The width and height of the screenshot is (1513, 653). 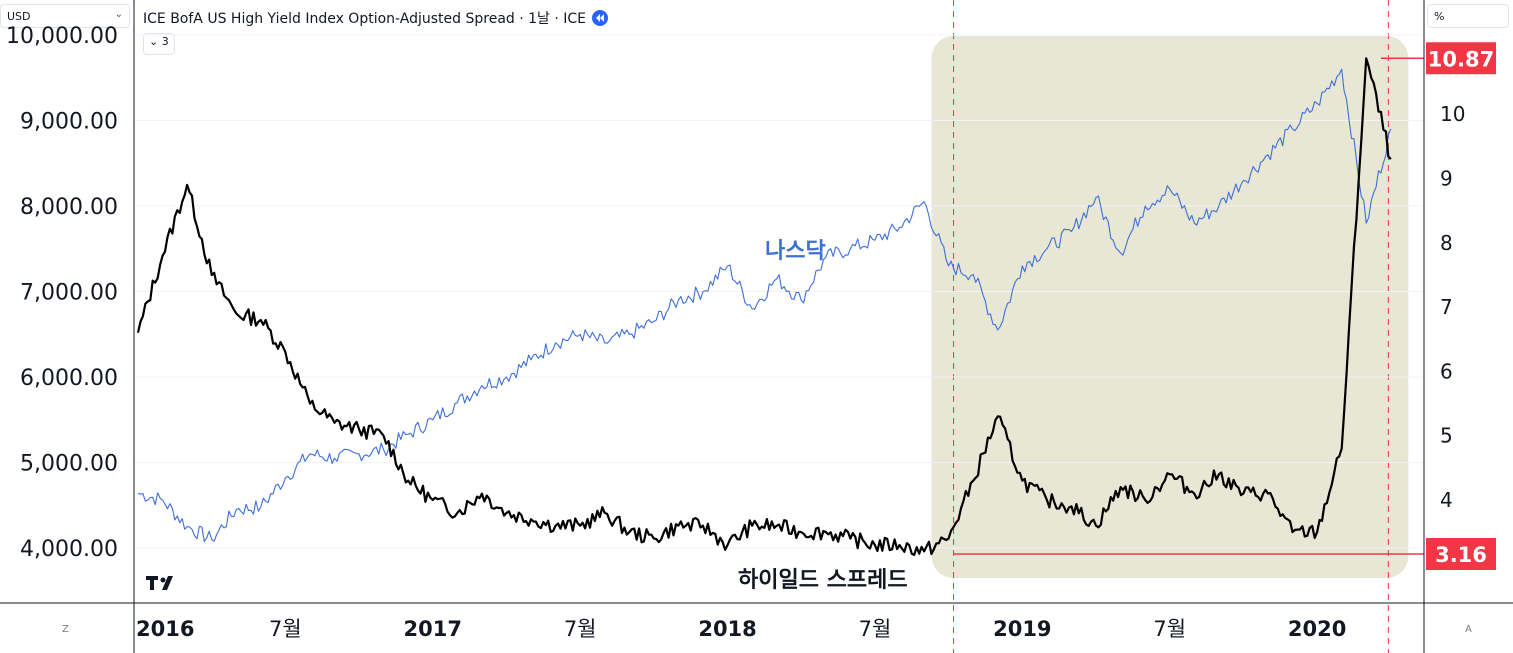 What do you see at coordinates (1022, 629) in the screenshot?
I see `x-tick-label: 2019` at bounding box center [1022, 629].